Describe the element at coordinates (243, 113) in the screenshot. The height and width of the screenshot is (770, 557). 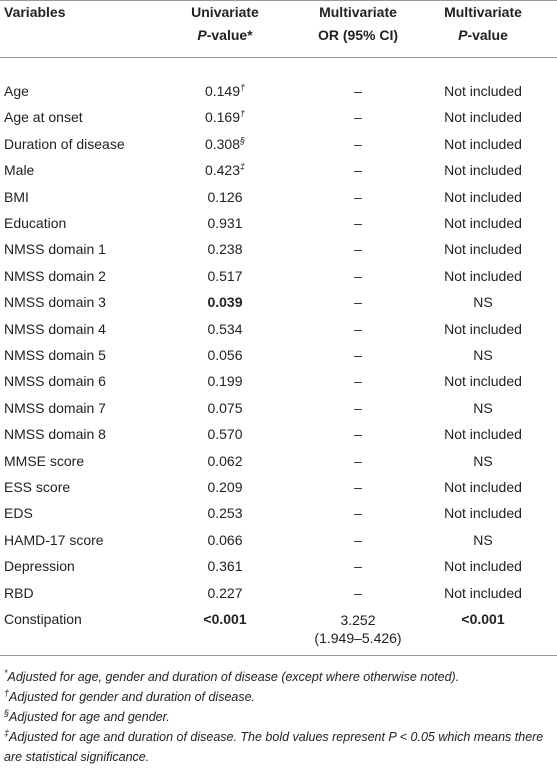
I see `footnote-mark: †` at that location.